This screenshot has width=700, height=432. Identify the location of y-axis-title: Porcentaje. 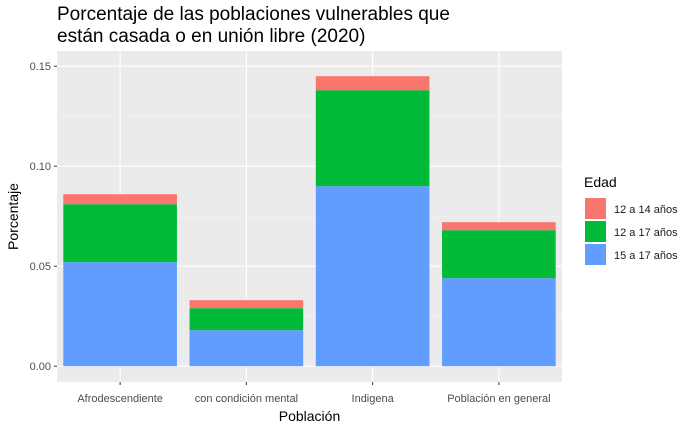
(13, 216).